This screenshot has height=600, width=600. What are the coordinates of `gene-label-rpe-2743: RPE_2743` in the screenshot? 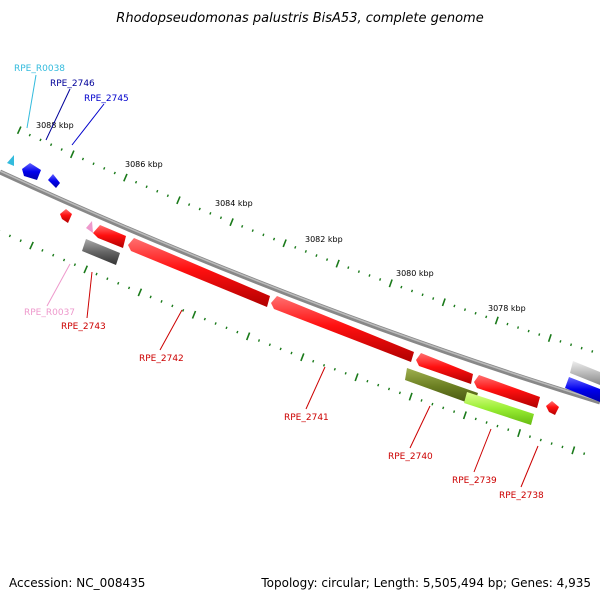 It's located at (83, 327).